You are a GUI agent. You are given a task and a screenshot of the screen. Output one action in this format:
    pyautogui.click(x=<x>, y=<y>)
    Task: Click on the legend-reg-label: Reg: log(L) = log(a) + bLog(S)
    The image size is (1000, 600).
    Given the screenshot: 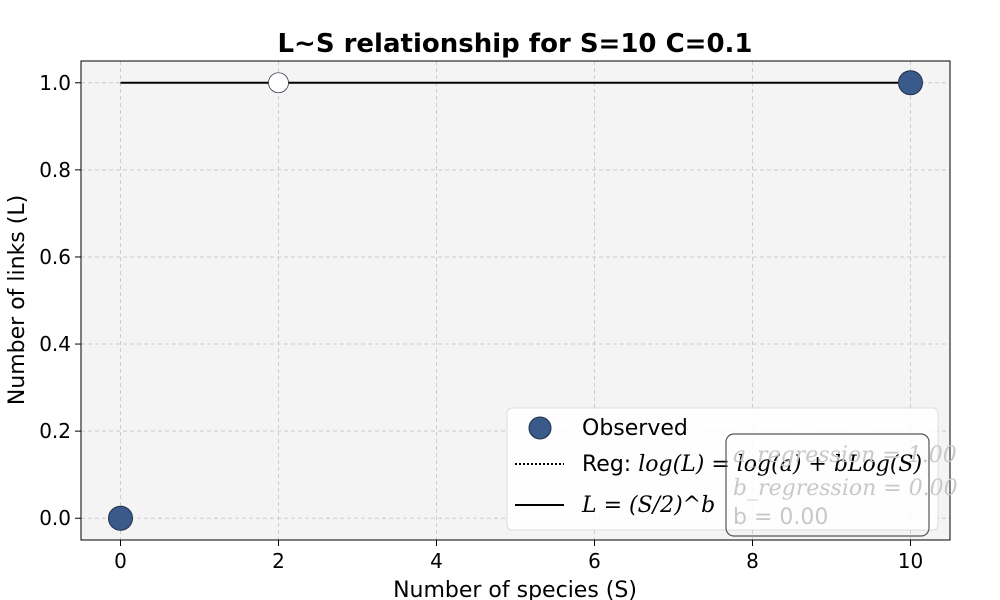 What is the action you would take?
    pyautogui.click(x=752, y=464)
    